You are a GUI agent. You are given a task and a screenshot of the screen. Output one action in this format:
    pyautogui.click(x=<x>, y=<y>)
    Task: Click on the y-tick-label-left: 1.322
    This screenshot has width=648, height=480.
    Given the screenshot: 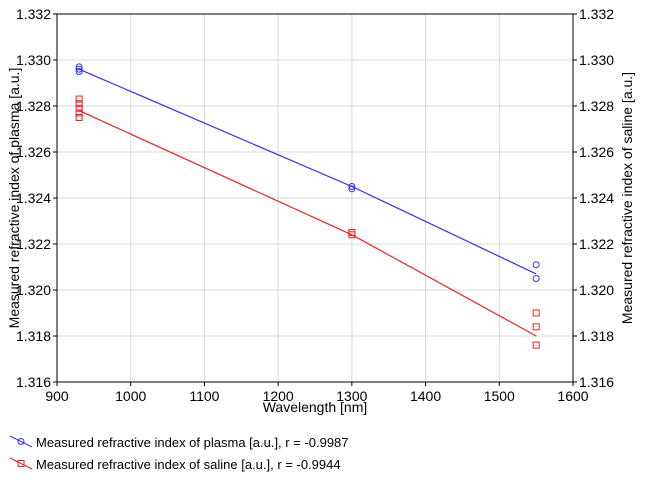 What is the action you would take?
    pyautogui.click(x=33, y=244)
    